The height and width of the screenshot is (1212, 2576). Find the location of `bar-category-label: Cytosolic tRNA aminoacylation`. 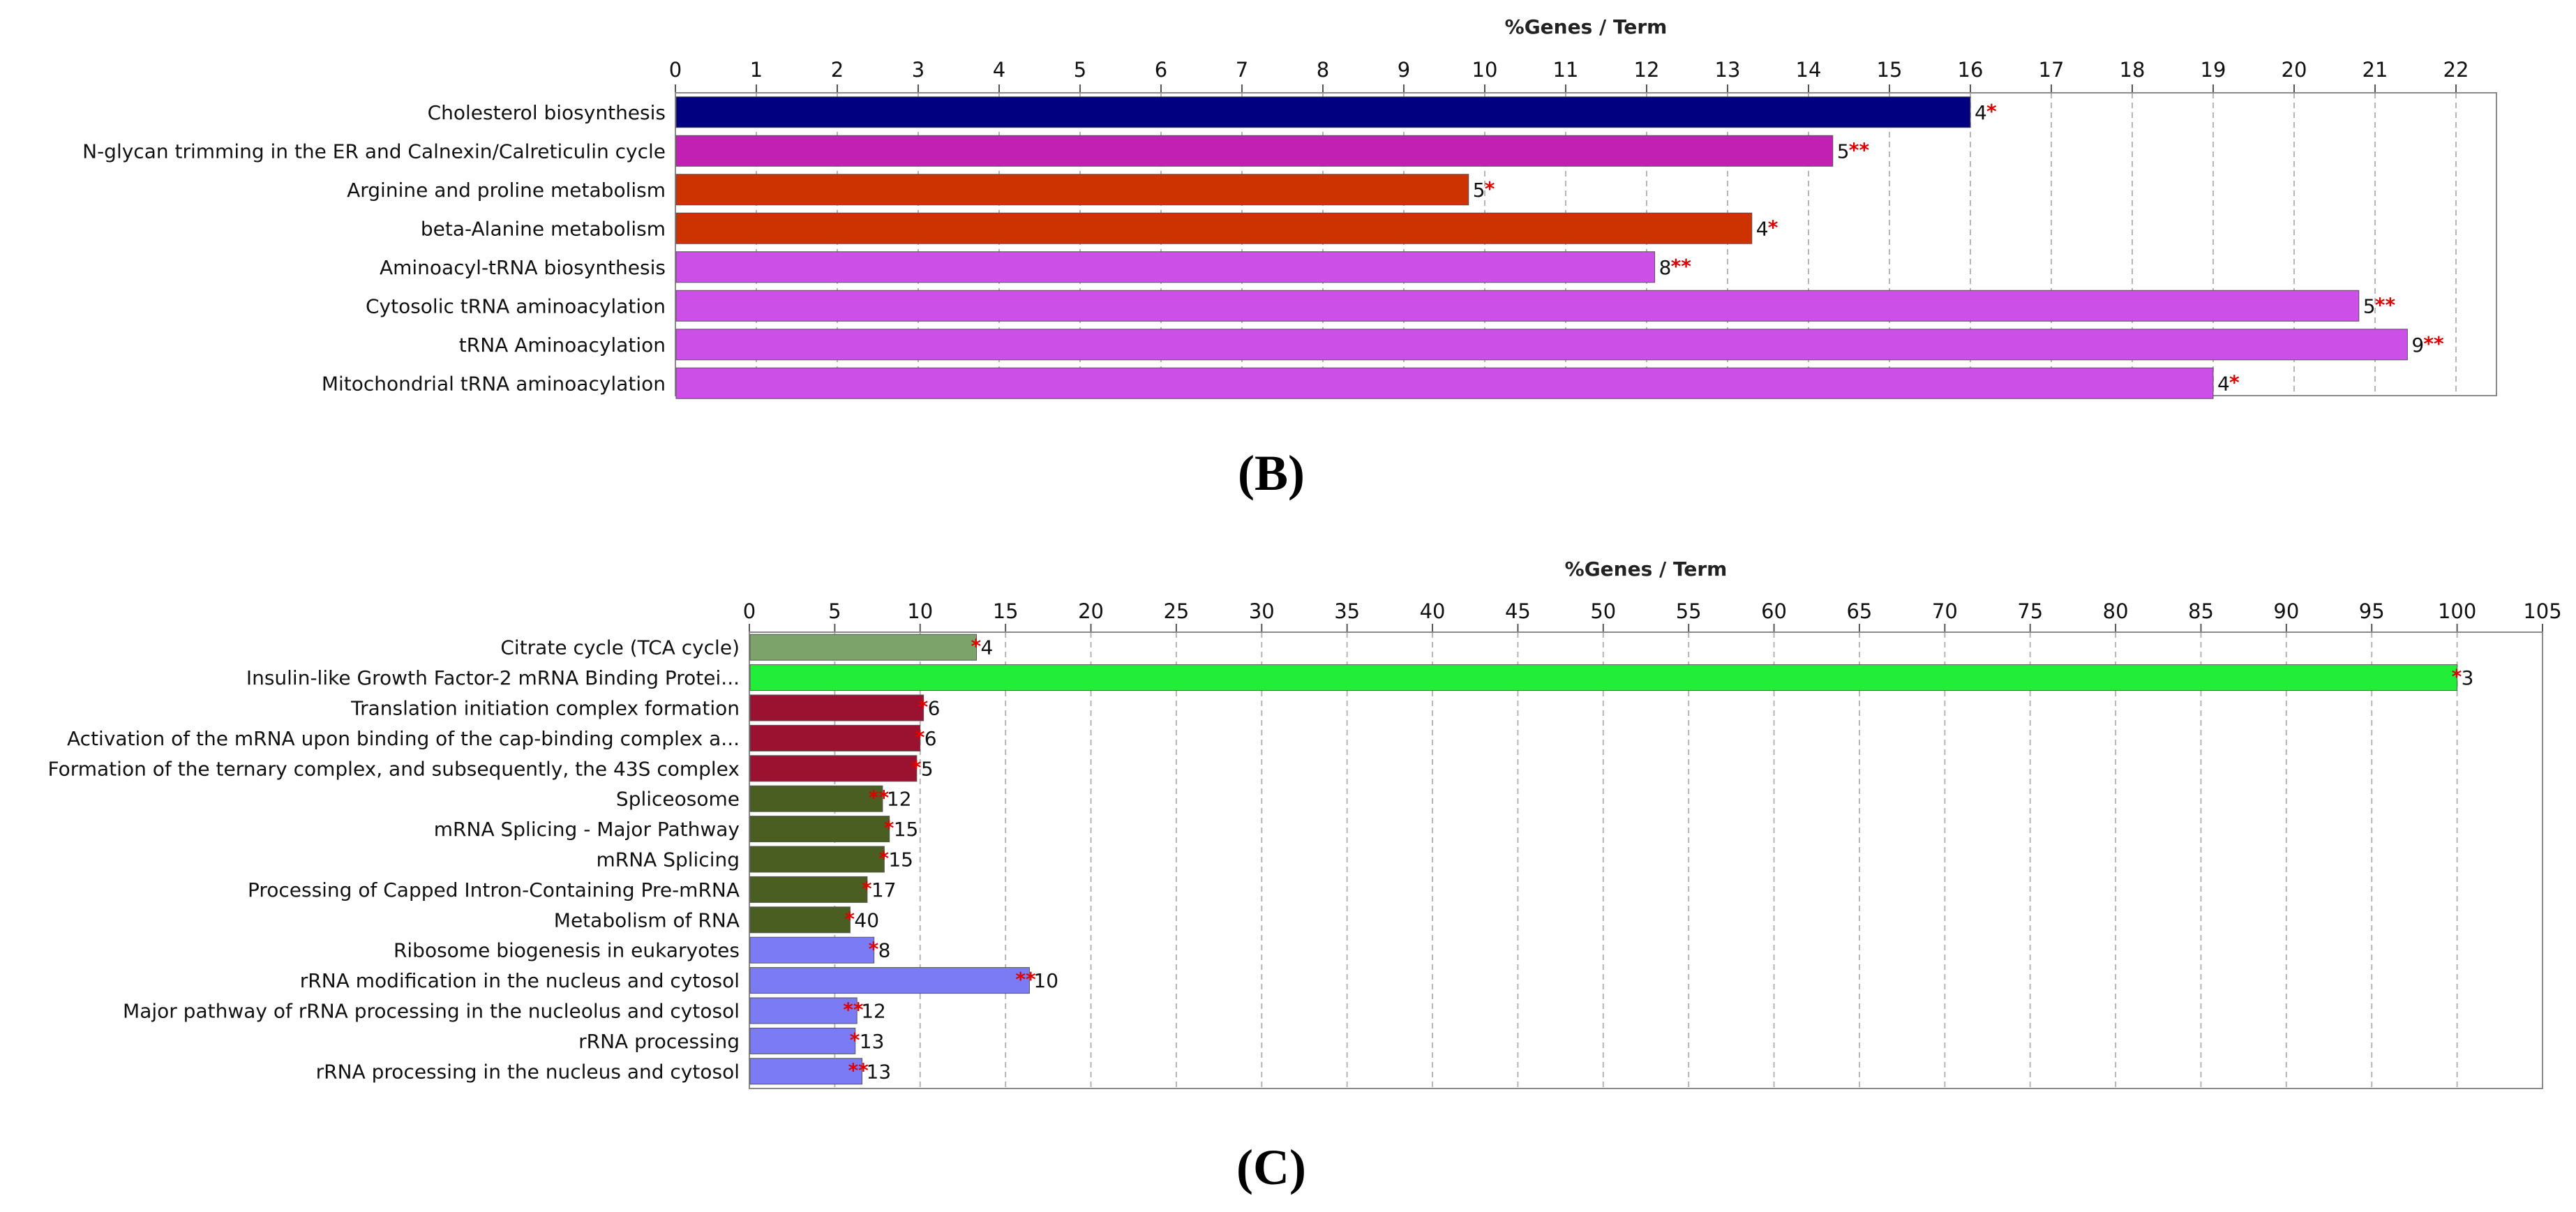

bar-category-label: Cytosolic tRNA aminoacylation is located at coordinates (516, 305).